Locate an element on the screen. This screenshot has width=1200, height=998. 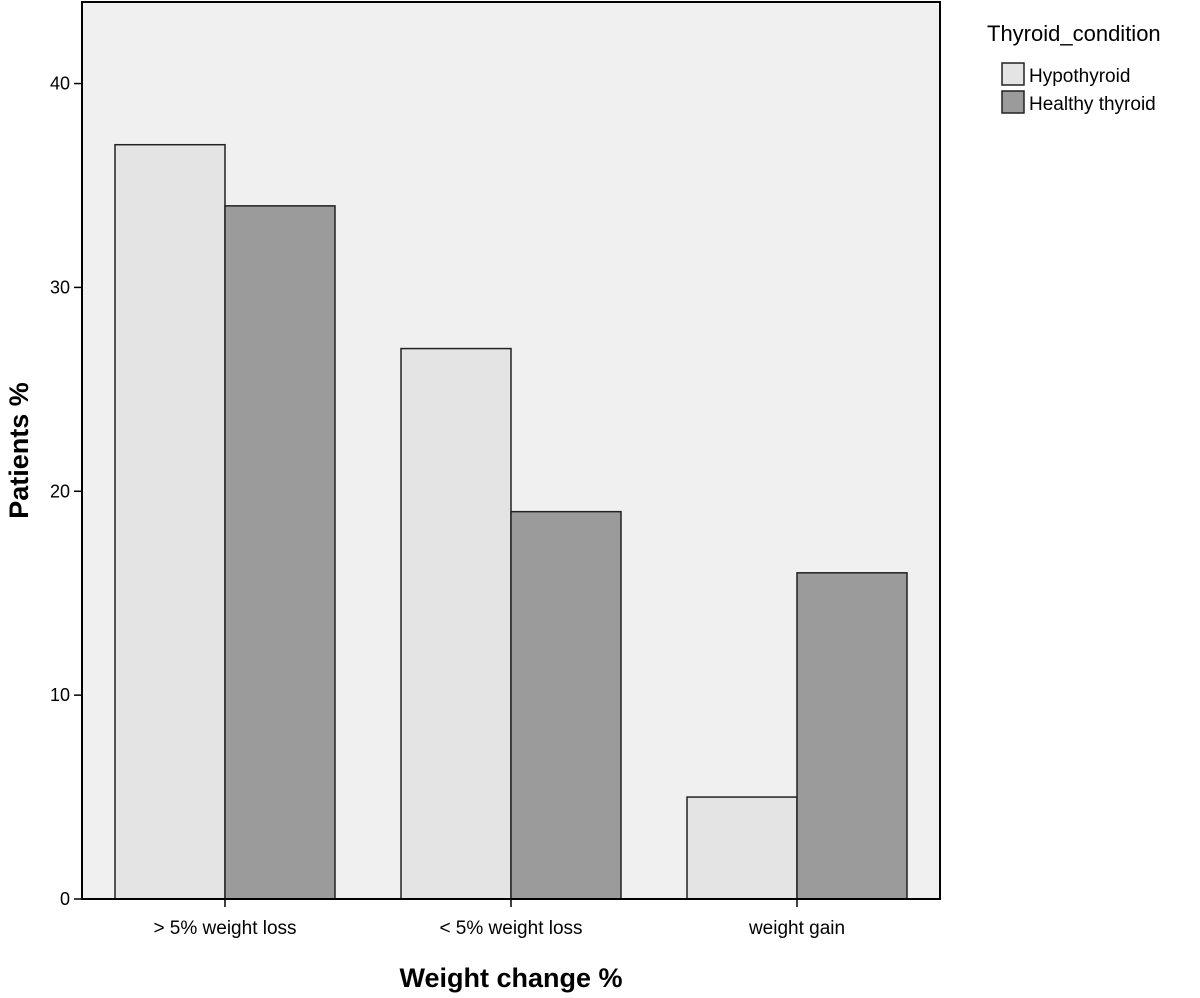
x-category-label: weight gain is located at coordinates (796, 928).